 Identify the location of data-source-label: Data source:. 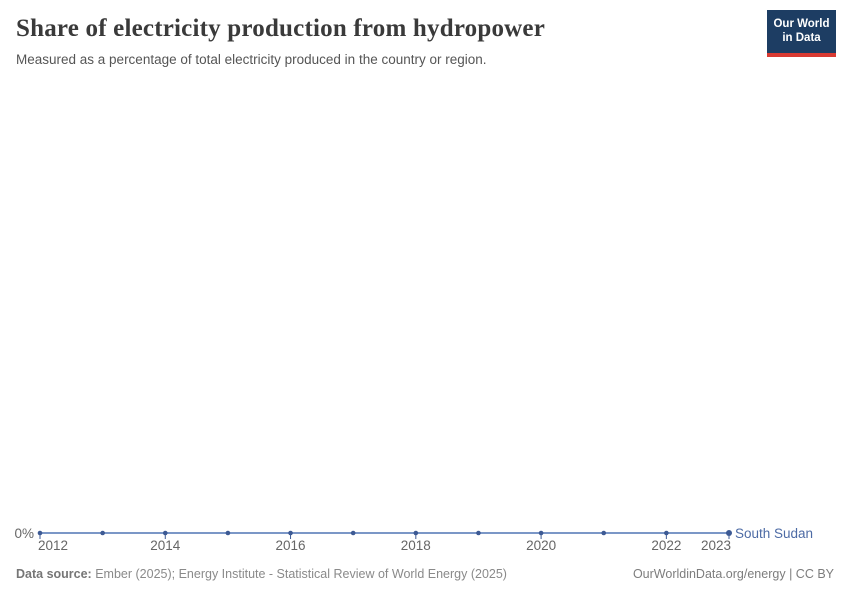
(54, 574).